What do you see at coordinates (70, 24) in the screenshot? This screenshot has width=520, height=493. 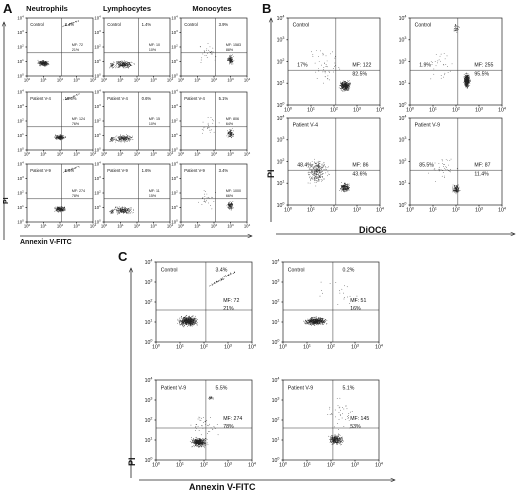 I see `upper-right-percent: 3.4%` at bounding box center [70, 24].